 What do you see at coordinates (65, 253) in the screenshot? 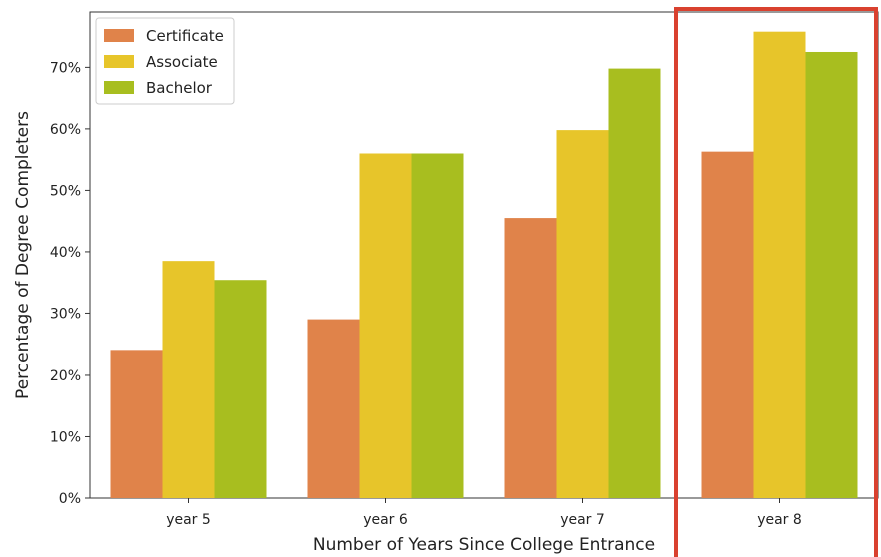
I see `y-tick-label: 40%` at bounding box center [65, 253].